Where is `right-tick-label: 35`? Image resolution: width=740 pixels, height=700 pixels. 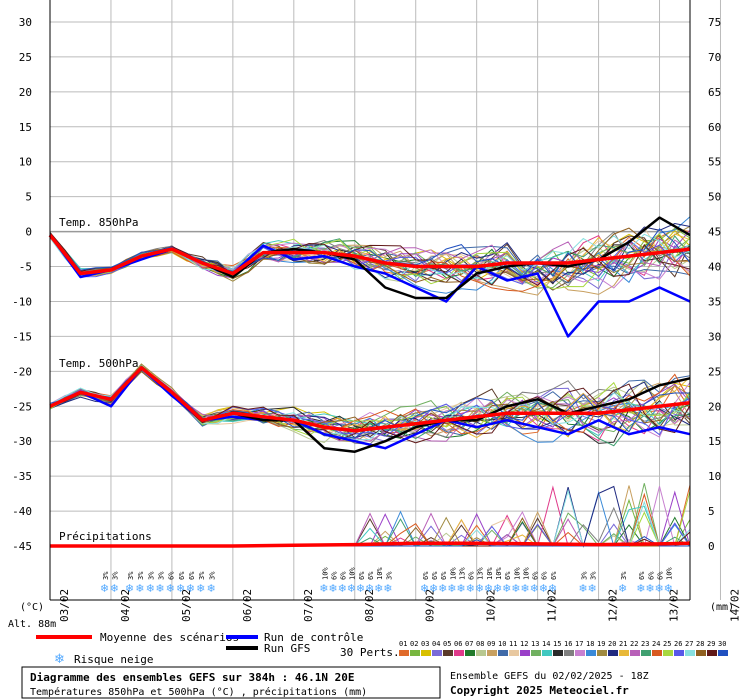
right-tick-label: 35 is located at coordinates (714, 301).